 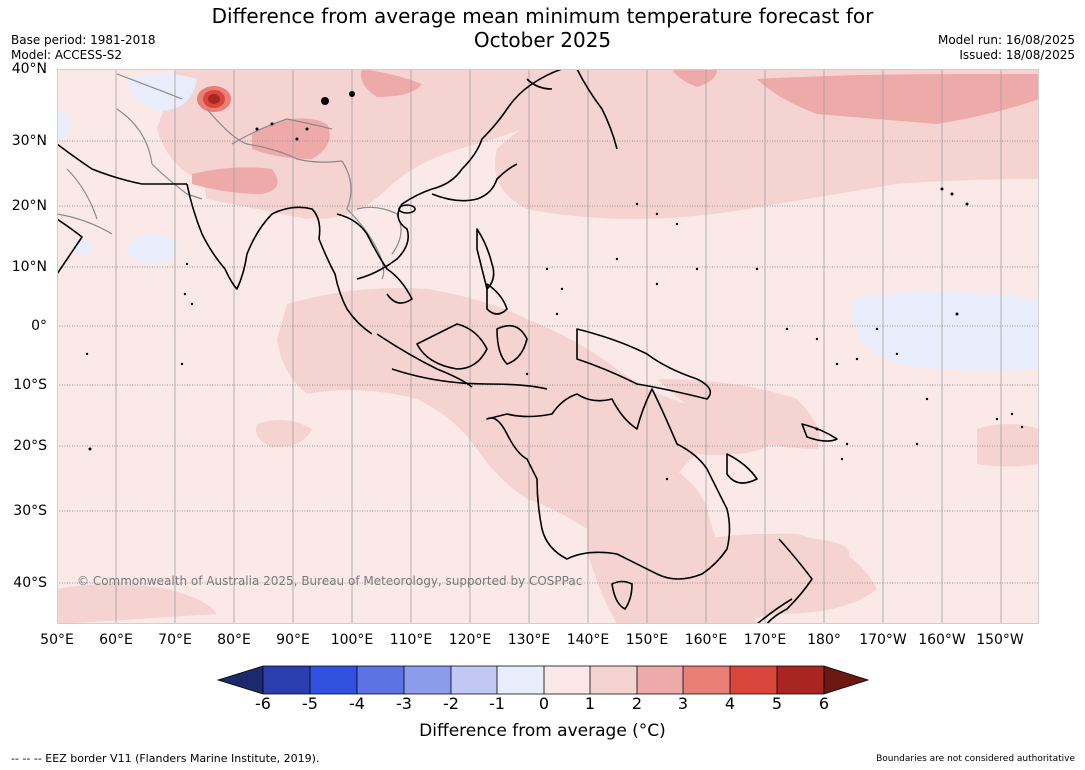 What do you see at coordinates (451, 703) in the screenshot?
I see `colorbar-label: -2` at bounding box center [451, 703].